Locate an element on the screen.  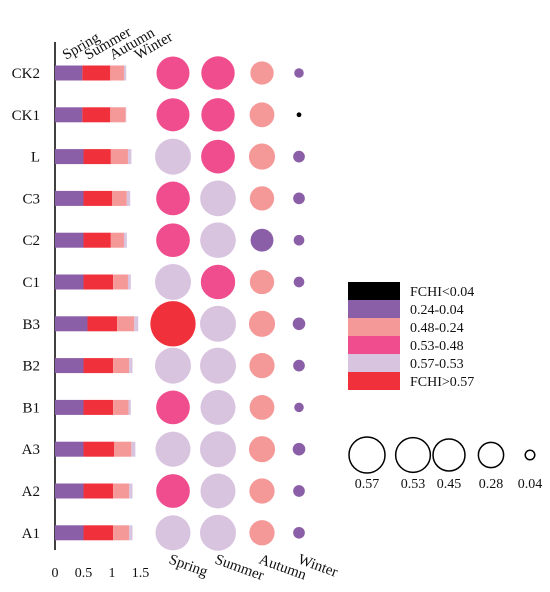
bar-x-ticks: 0 0.5 1 1.5 is located at coordinates (101, 573).